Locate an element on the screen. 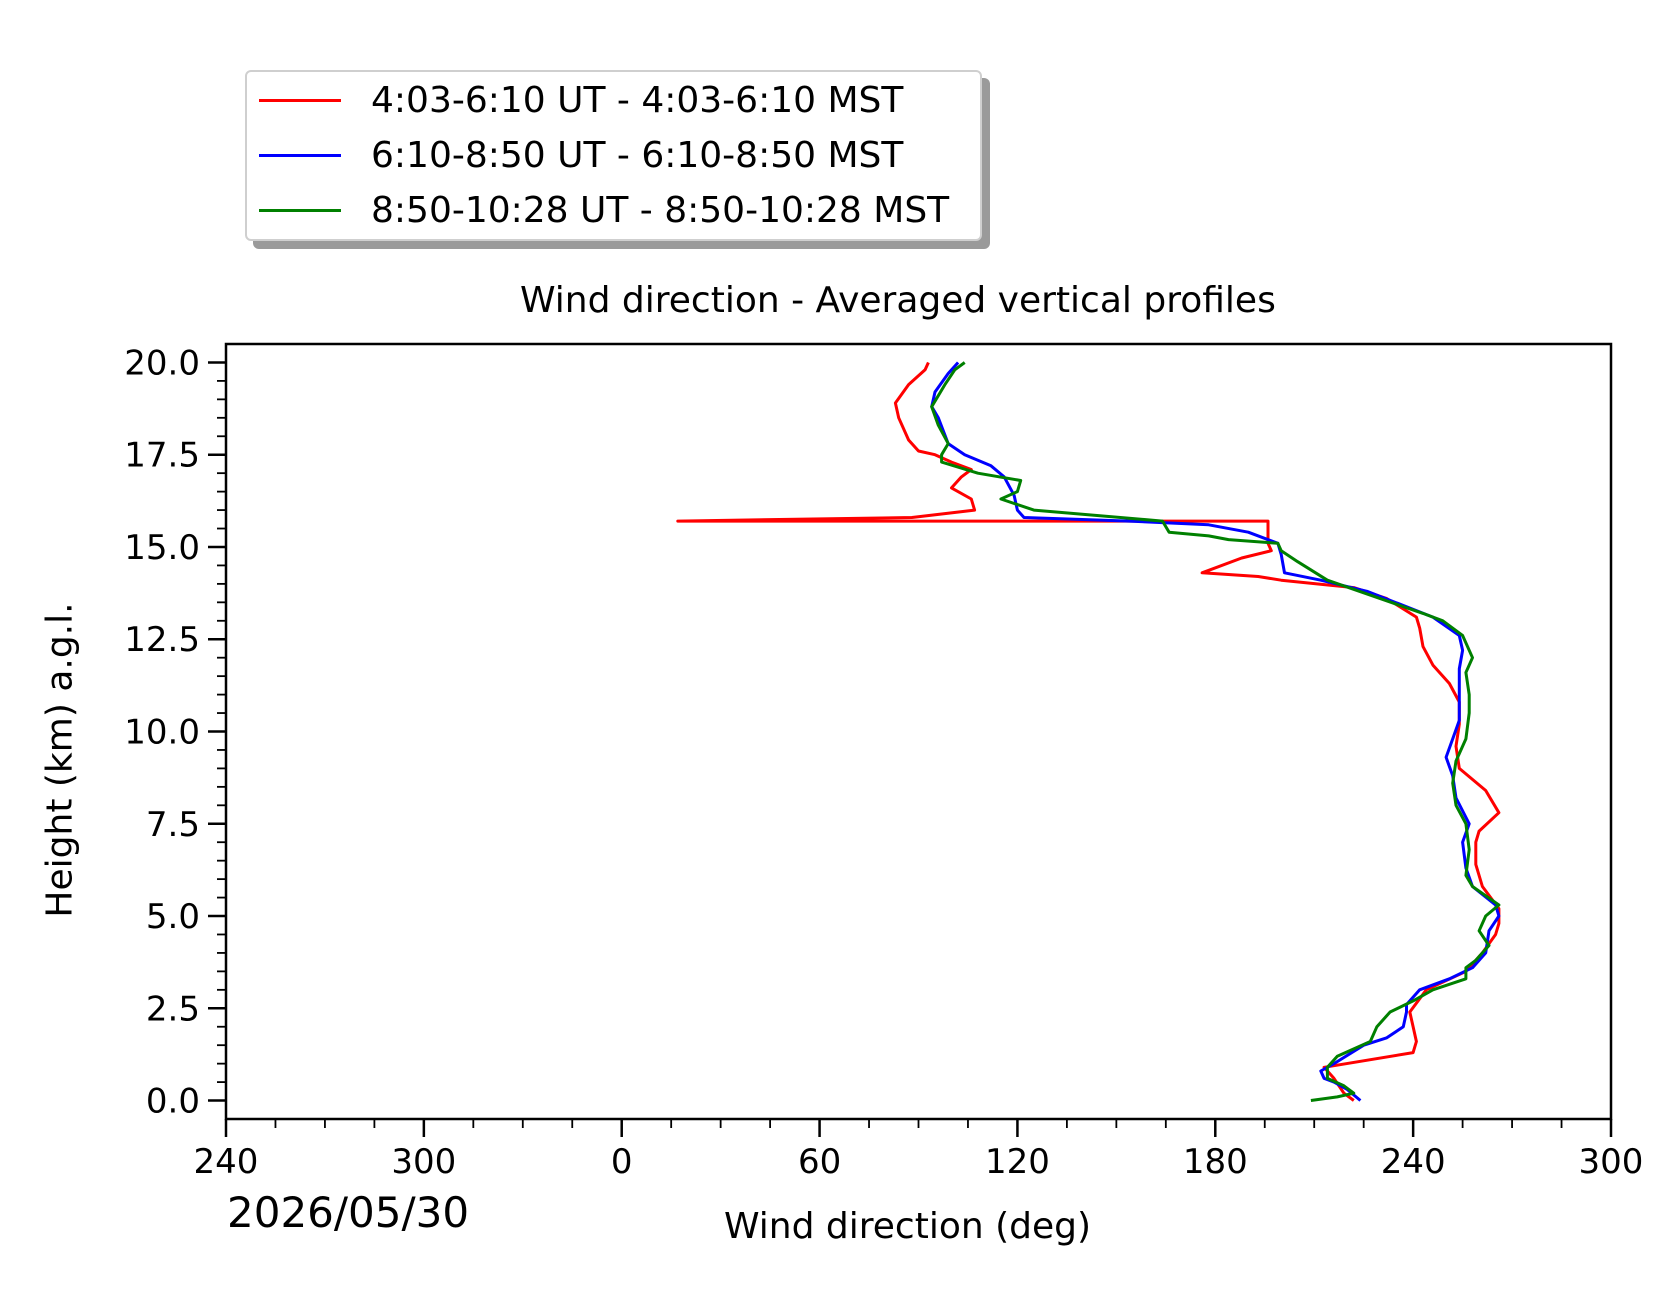 The height and width of the screenshot is (1303, 1676). y-tick-label: 7.5 is located at coordinates (173, 825).